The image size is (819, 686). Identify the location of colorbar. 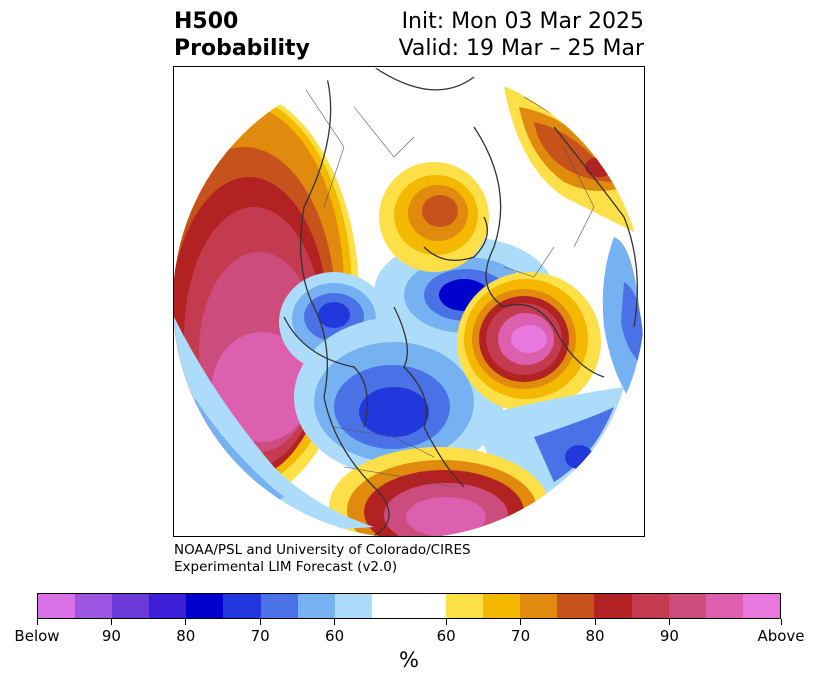
(409, 606).